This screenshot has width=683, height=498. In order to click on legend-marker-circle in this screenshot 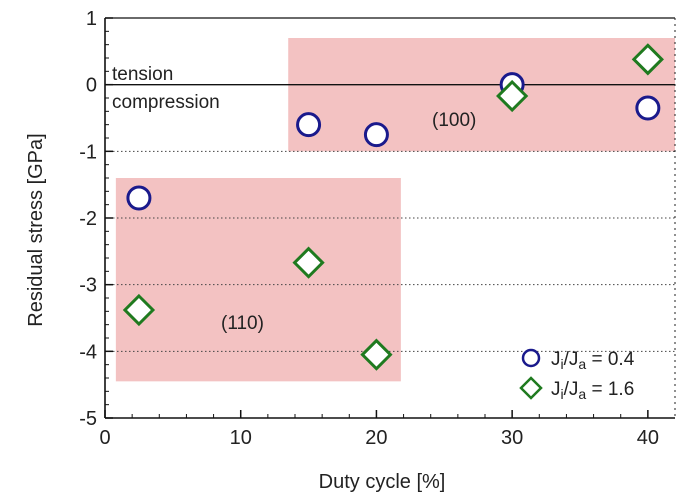, I will do `click(531, 358)`.